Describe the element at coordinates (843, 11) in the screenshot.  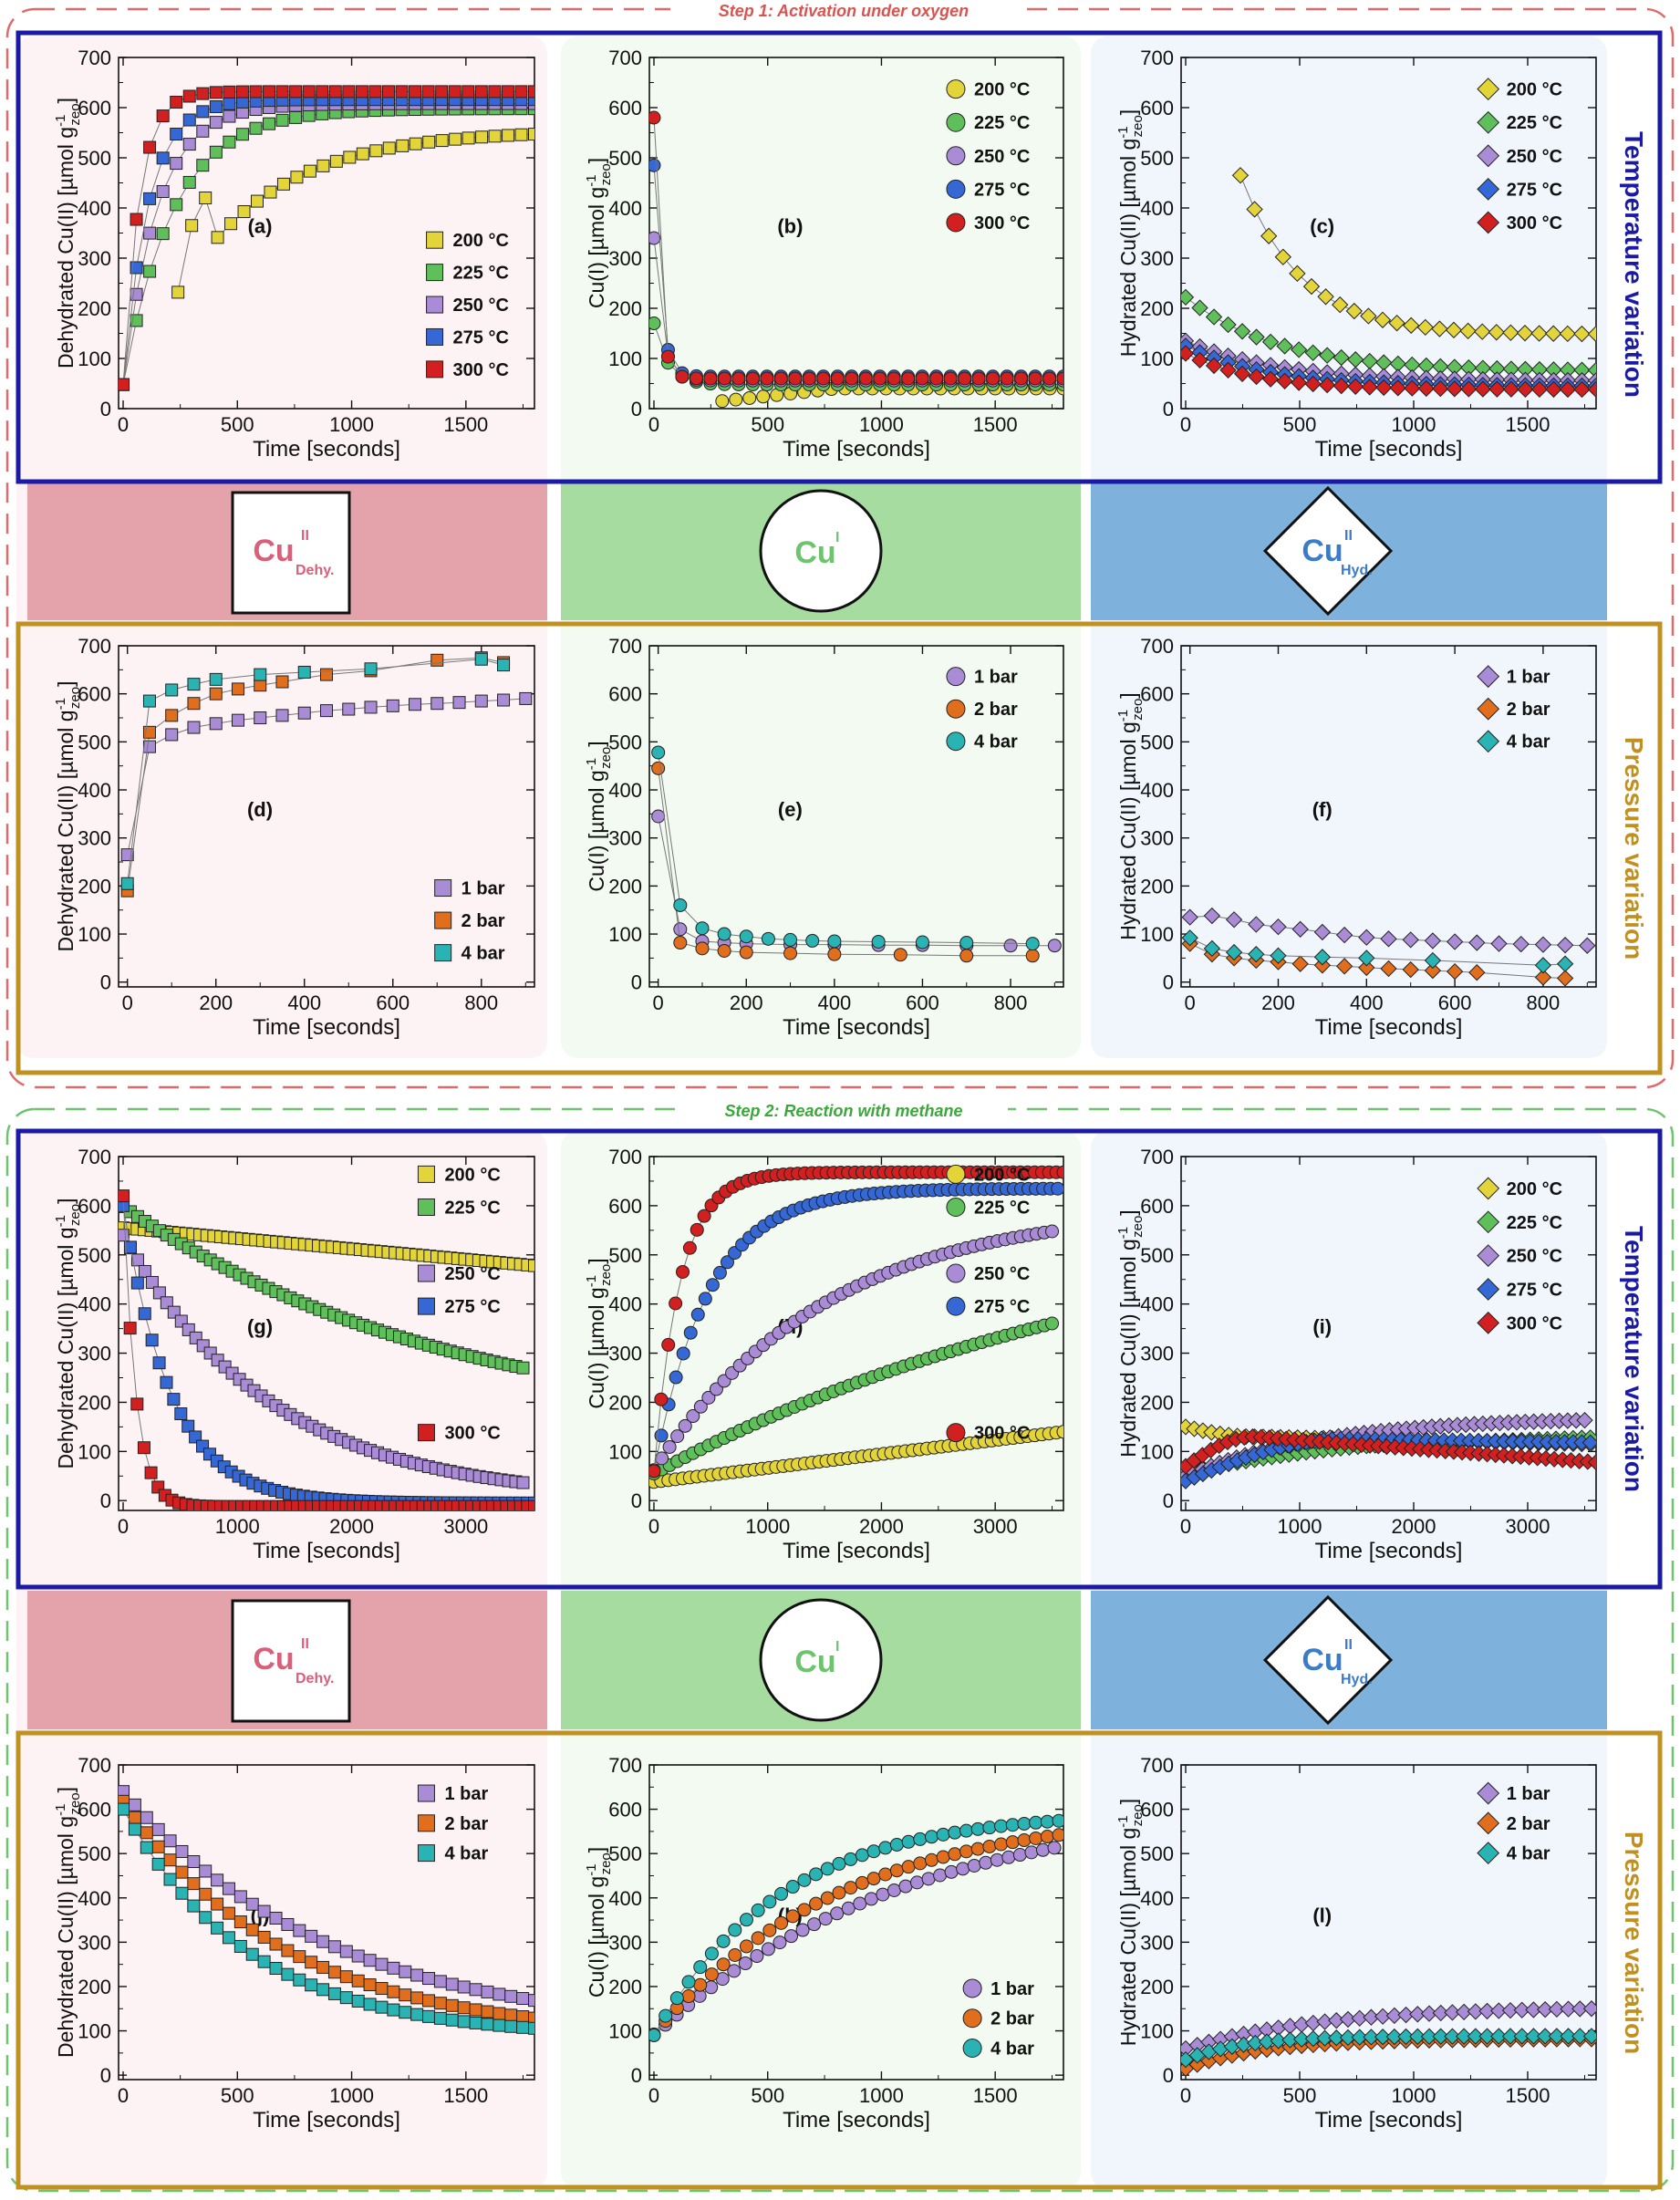
I see `step1-title-bg` at that location.